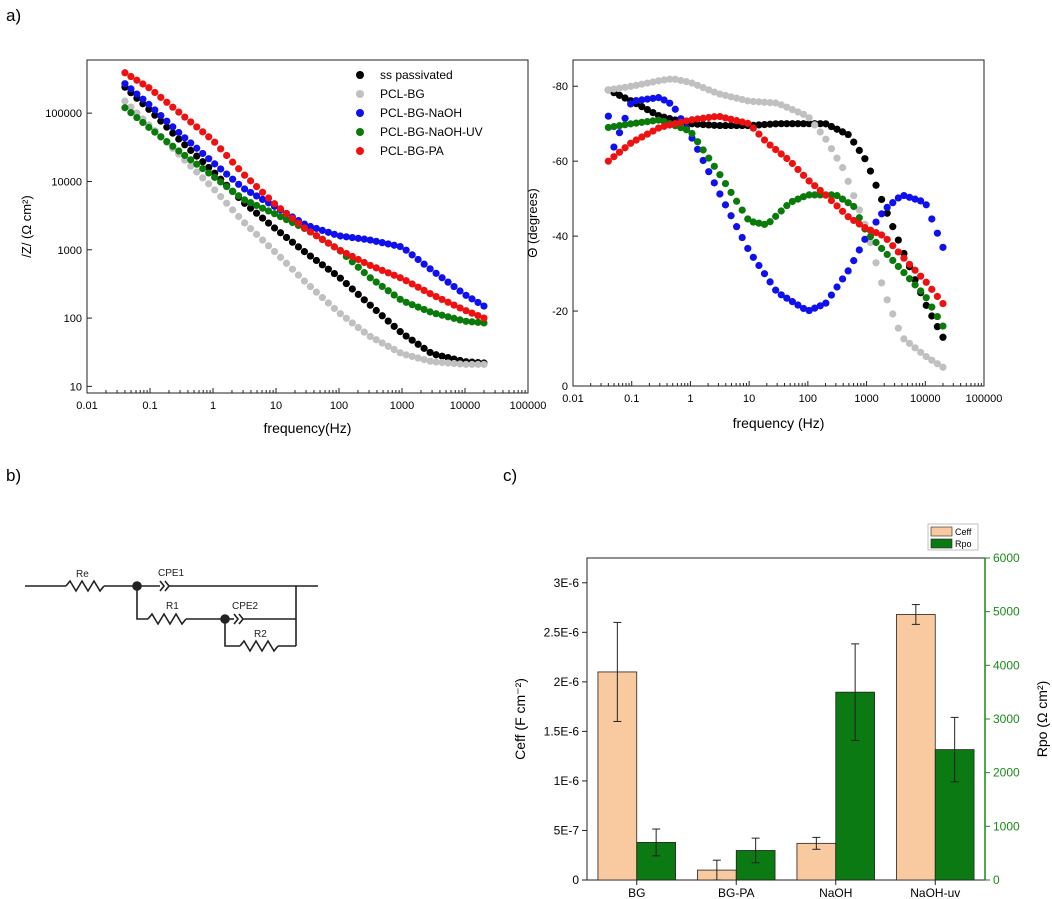  What do you see at coordinates (167, 619) in the screenshot?
I see `resistor-r1` at bounding box center [167, 619].